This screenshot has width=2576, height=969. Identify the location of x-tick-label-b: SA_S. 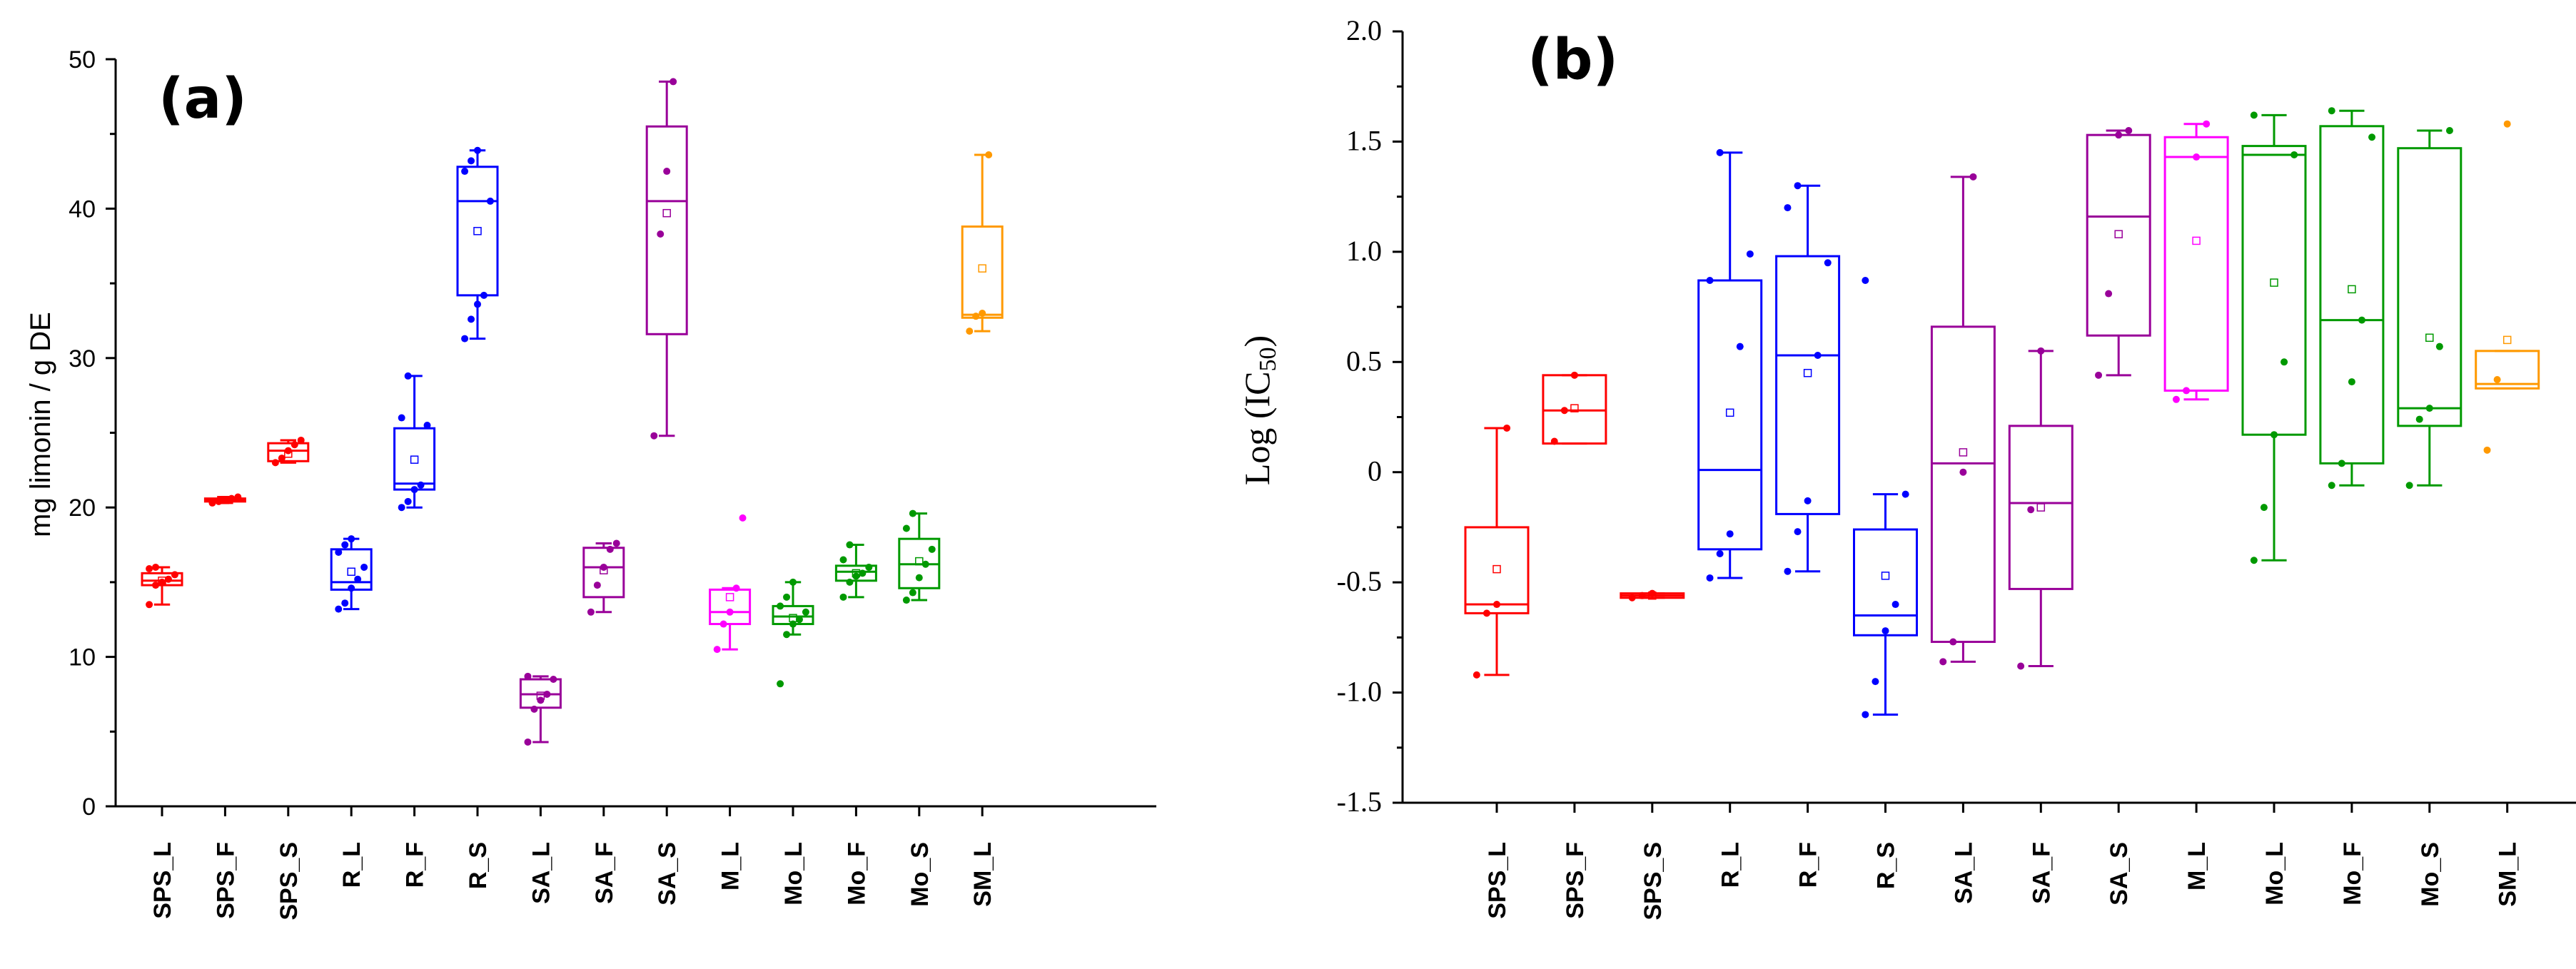
(2119, 873).